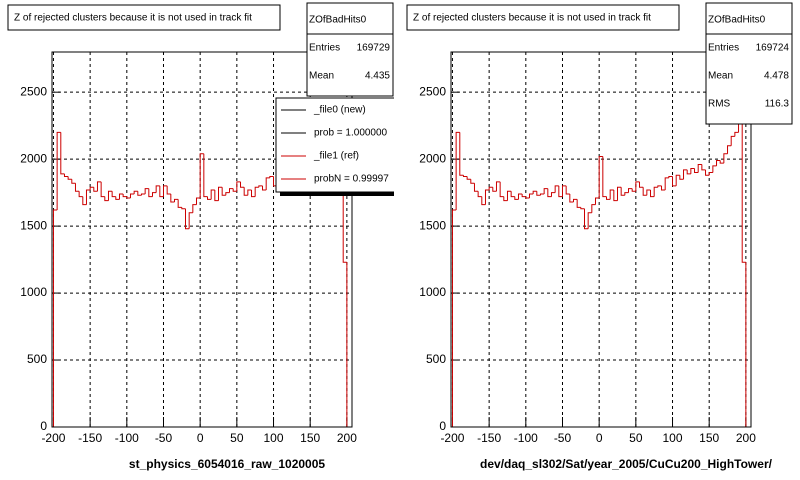 The width and height of the screenshot is (800, 480). What do you see at coordinates (737, 20) in the screenshot?
I see `stats-name: ZOfBadHits0` at bounding box center [737, 20].